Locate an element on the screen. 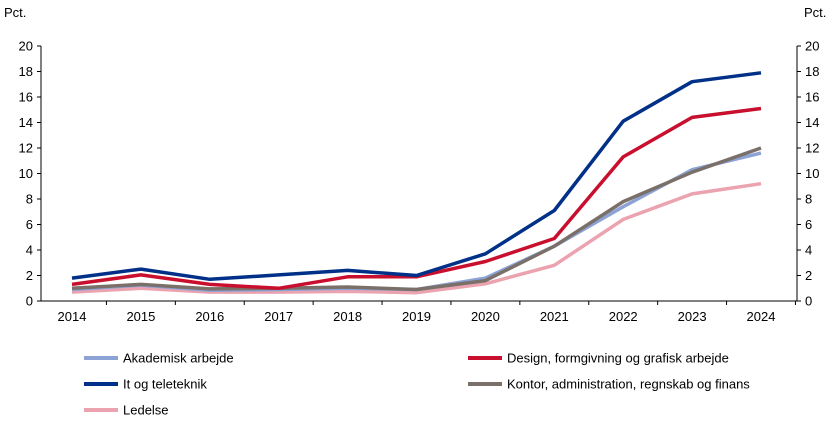  y-tick-label-left: 4 is located at coordinates (29, 250).